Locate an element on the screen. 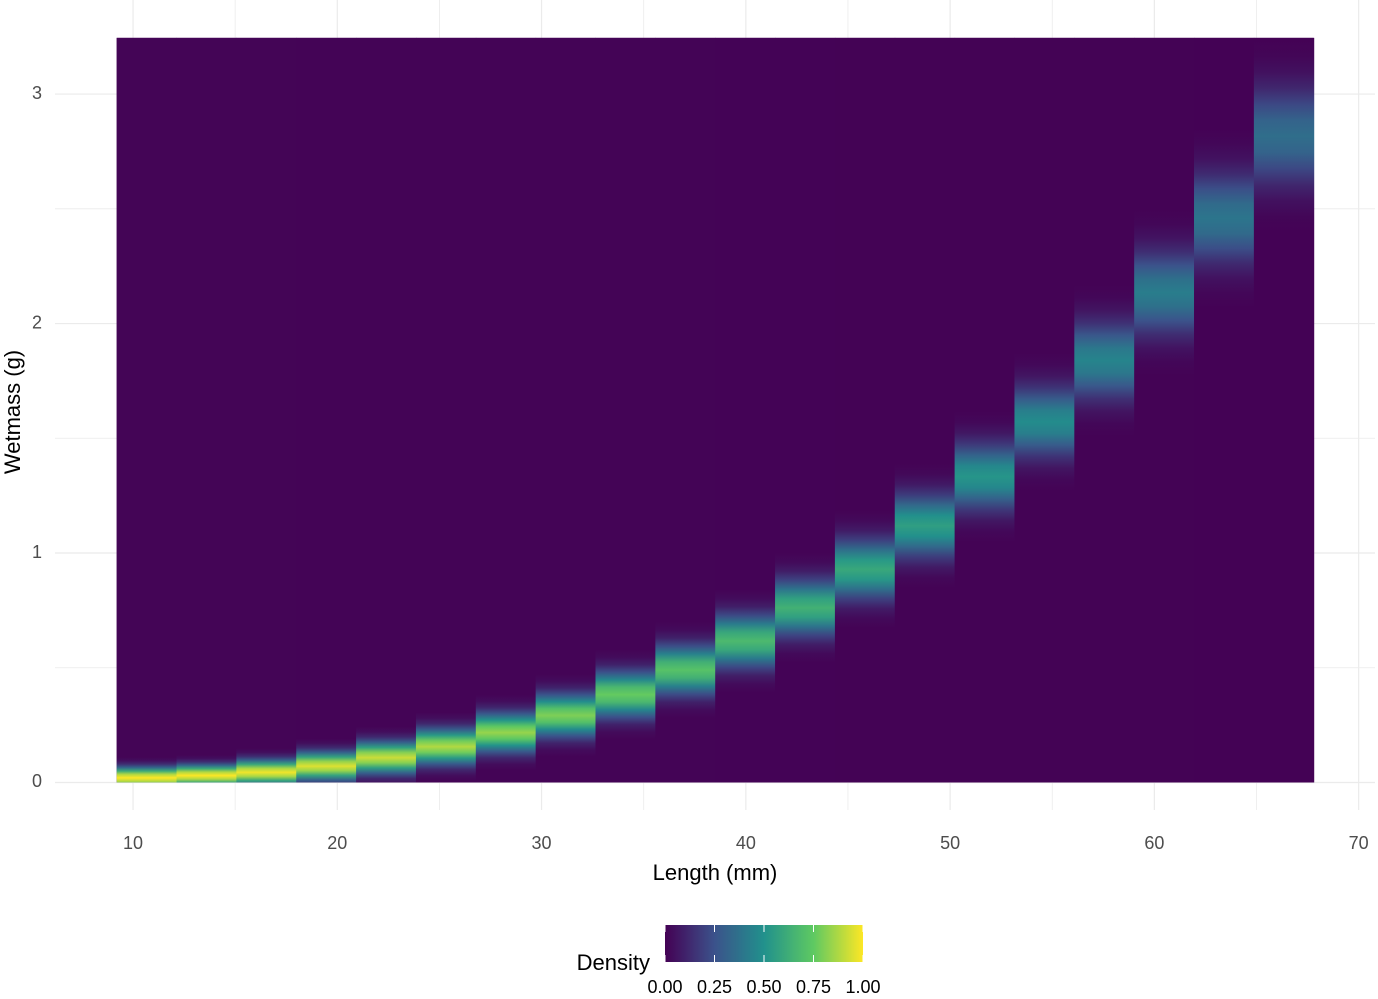  x-axis-title: Length (mm) is located at coordinates (715, 872).